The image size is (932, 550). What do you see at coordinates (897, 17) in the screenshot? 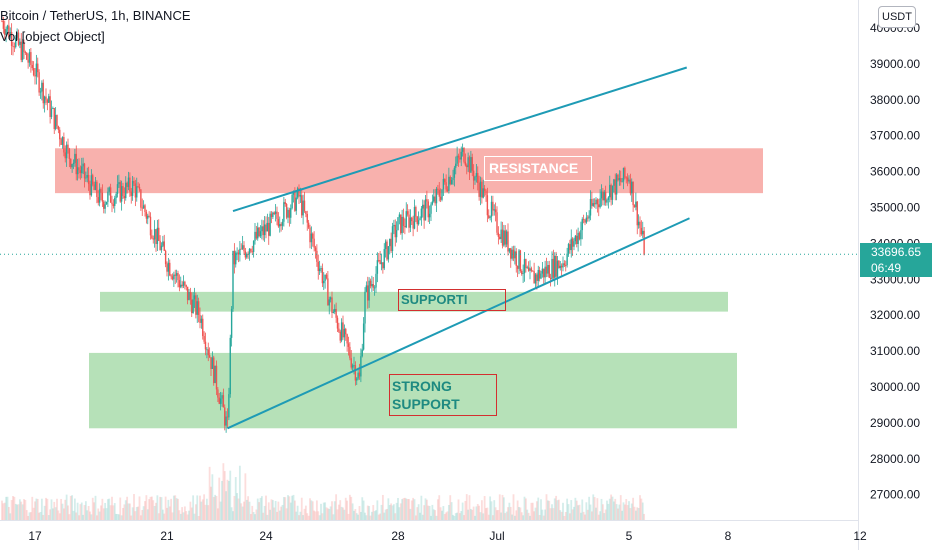
I see `currency-unit-button: USDT` at bounding box center [897, 17].